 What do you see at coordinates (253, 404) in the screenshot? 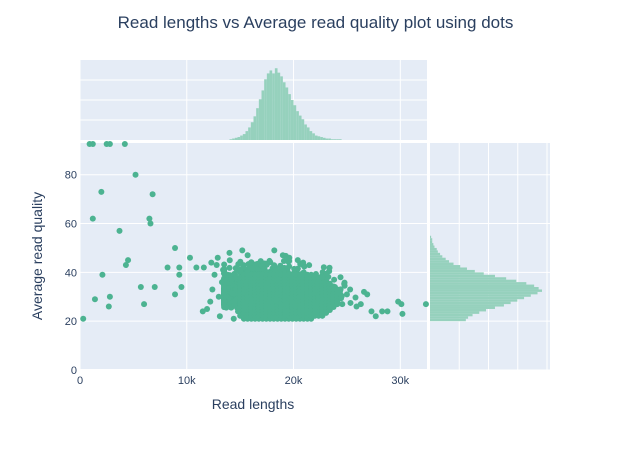
I see `x-axis-title: Read lengths` at bounding box center [253, 404].